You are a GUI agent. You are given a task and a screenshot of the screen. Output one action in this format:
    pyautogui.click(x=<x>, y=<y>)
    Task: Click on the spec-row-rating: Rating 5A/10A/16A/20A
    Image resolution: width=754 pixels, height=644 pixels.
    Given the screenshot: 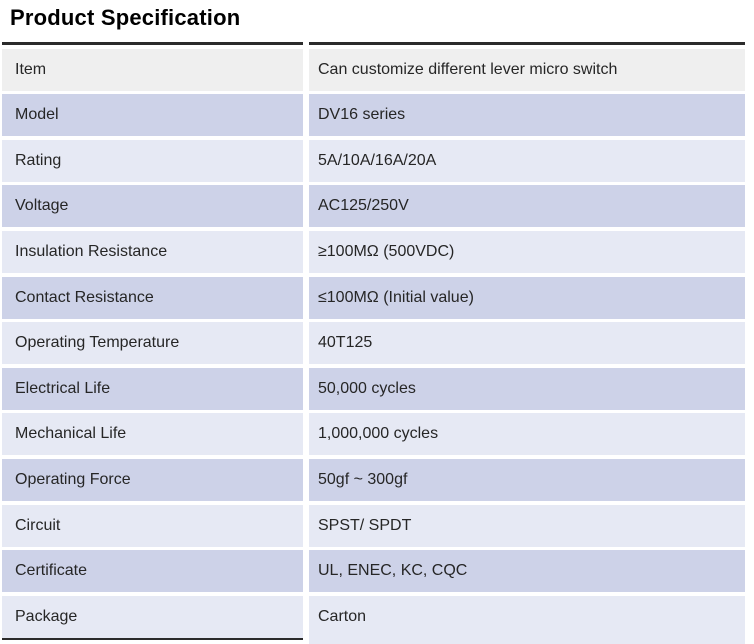 What is the action you would take?
    pyautogui.click(x=373, y=160)
    